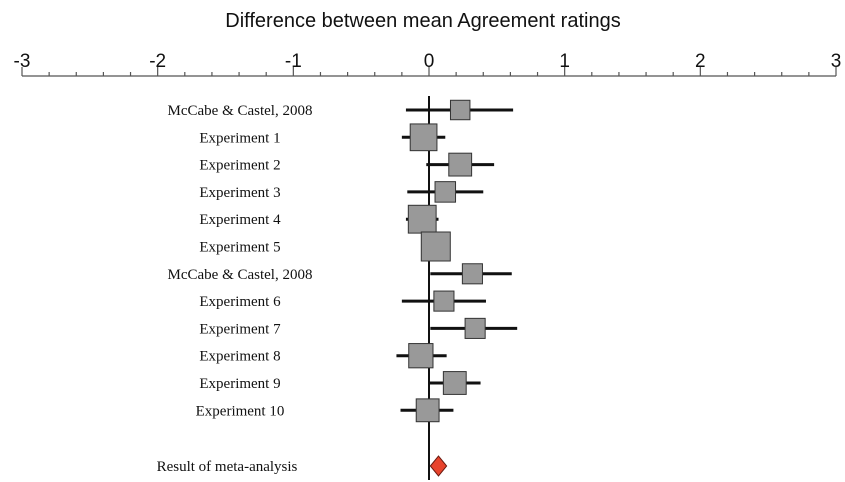 This screenshot has height=482, width=845. I want to click on study-row: Experiment 8, so click(323, 356).